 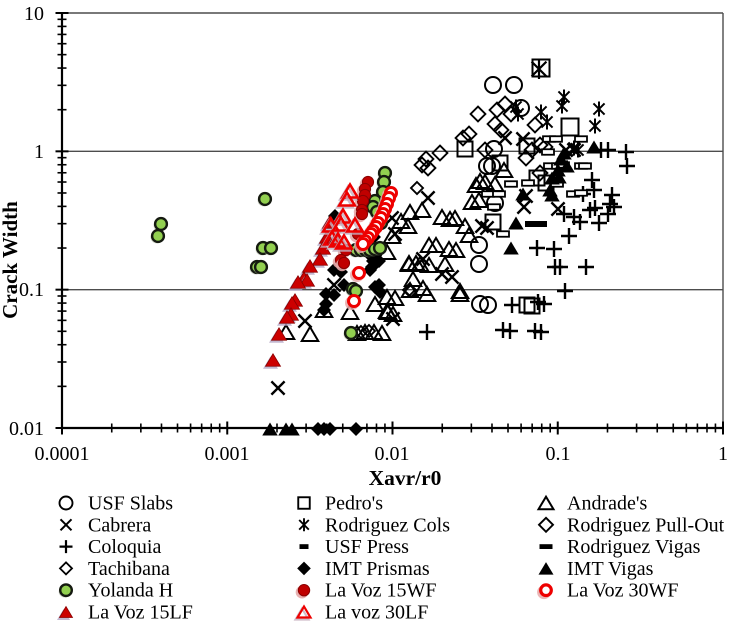 What do you see at coordinates (380, 591) in the screenshot?
I see `svg-text: La Voz 15WF` at bounding box center [380, 591].